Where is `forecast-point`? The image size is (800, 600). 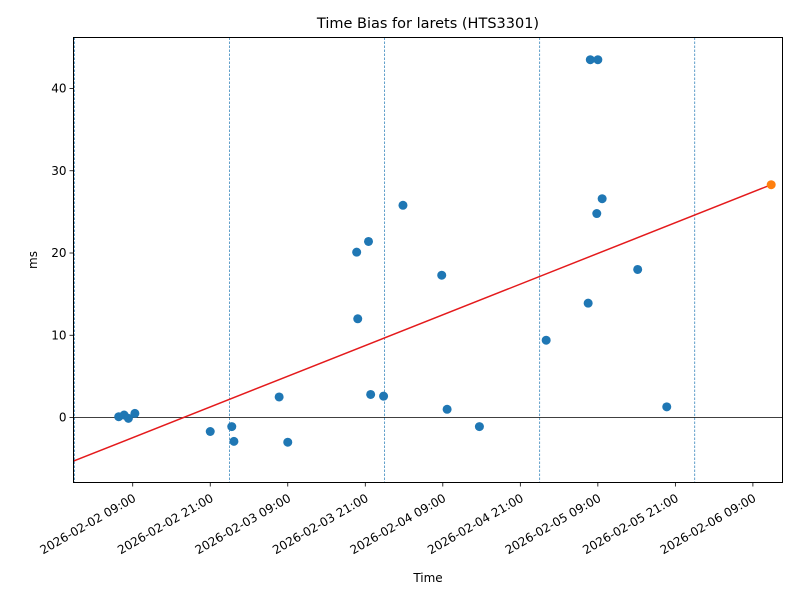
forecast-point is located at coordinates (771, 185).